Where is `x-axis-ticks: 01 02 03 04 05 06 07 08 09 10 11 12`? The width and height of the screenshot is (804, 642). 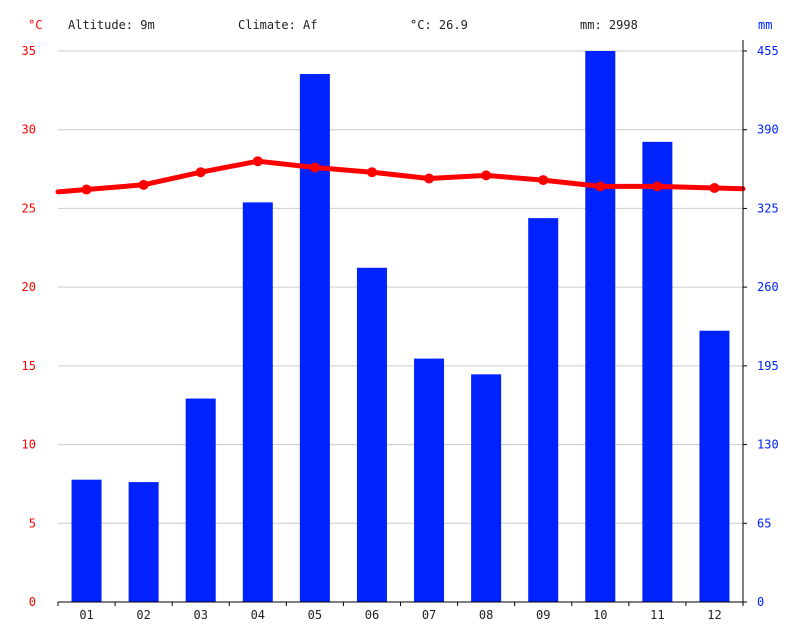 x-axis-ticks: 01 02 03 04 05 06 07 08 09 10 11 12 is located at coordinates (400, 615).